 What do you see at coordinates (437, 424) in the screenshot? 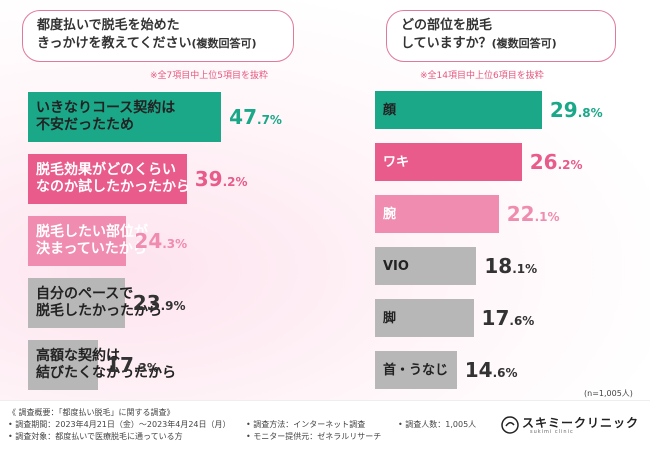
I see `footer-count: • 調査人数：1,005人` at bounding box center [437, 424].